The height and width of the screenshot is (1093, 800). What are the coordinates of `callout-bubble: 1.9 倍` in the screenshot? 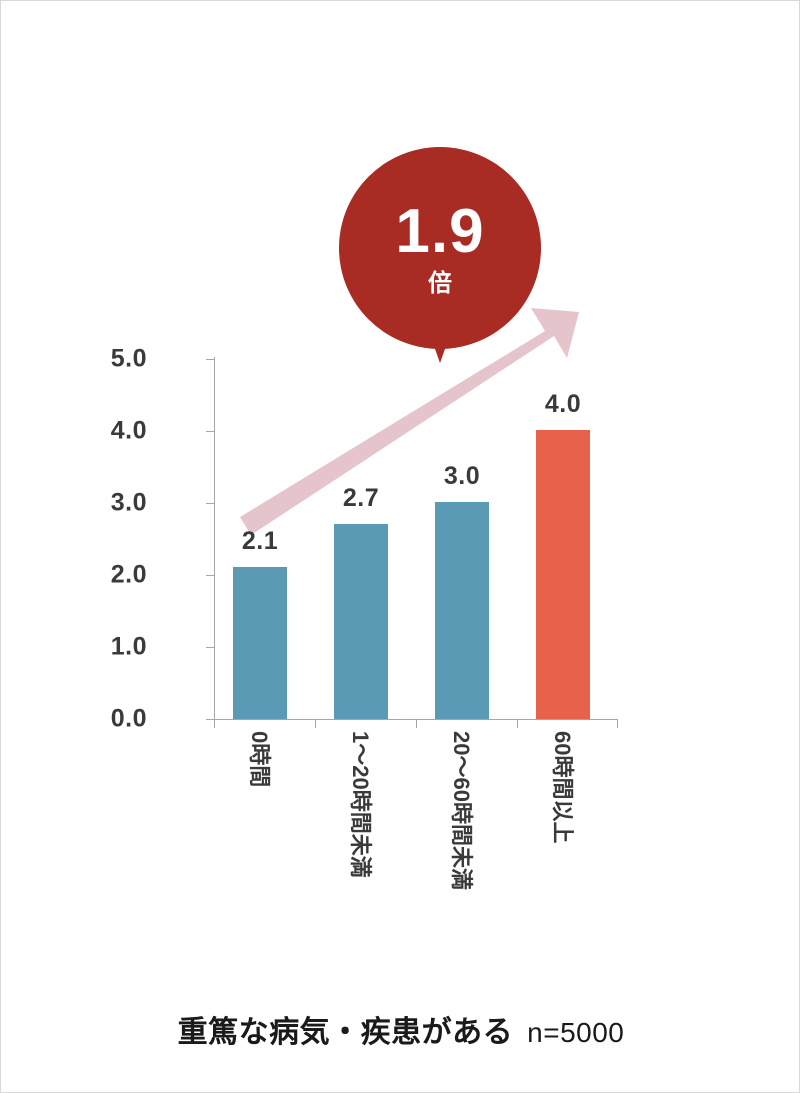 It's located at (440, 255).